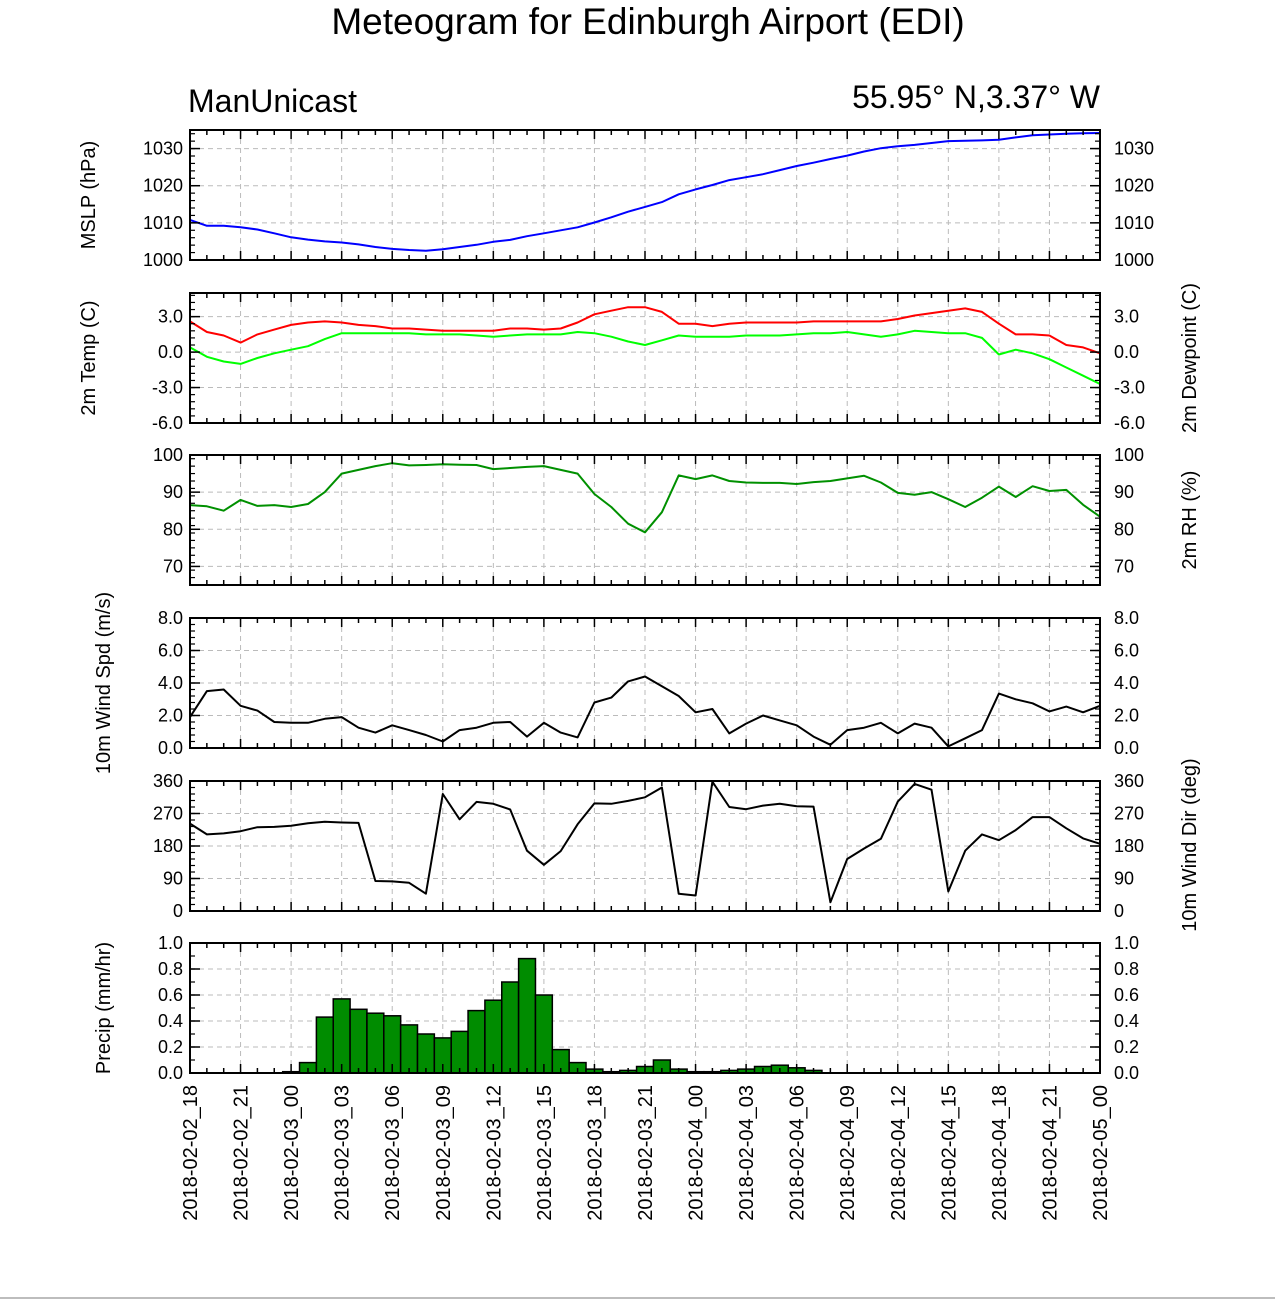 This screenshot has height=1301, width=1275. What do you see at coordinates (173, 566) in the screenshot?
I see `y-tick-label: 70` at bounding box center [173, 566].